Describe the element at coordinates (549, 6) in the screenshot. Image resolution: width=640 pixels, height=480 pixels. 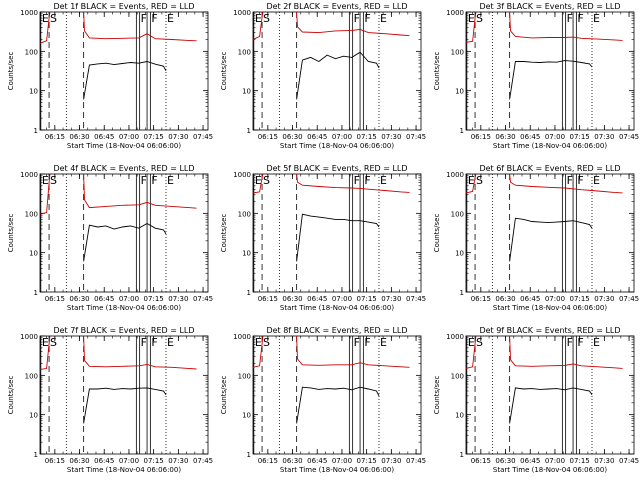
I see `panel-title: Det 3f BLACK = Events, RED = LLD` at that location.